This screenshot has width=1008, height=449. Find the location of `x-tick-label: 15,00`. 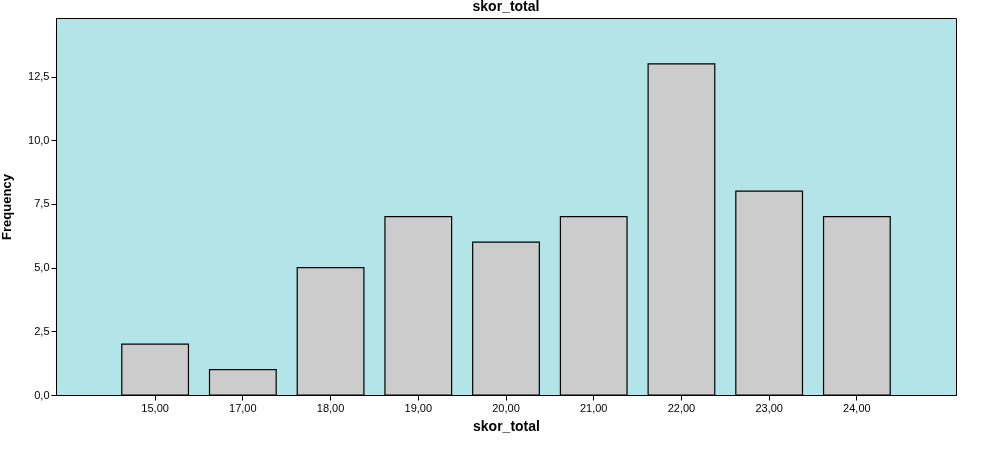

x-tick-label: 15,00 is located at coordinates (155, 407).